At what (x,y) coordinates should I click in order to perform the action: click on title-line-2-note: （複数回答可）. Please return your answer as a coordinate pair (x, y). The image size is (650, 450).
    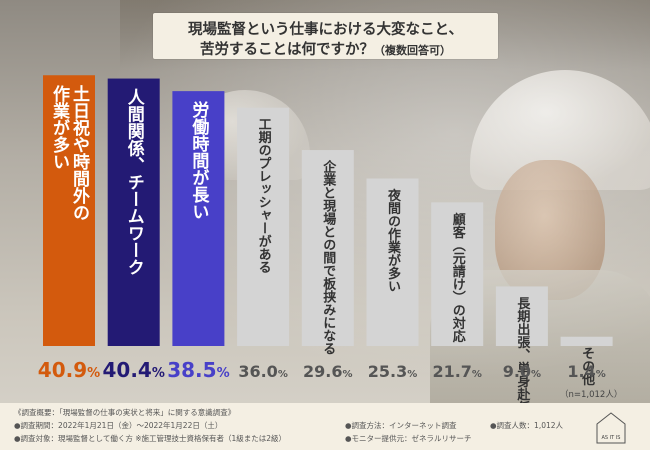
    Looking at the image, I should click on (412, 50).